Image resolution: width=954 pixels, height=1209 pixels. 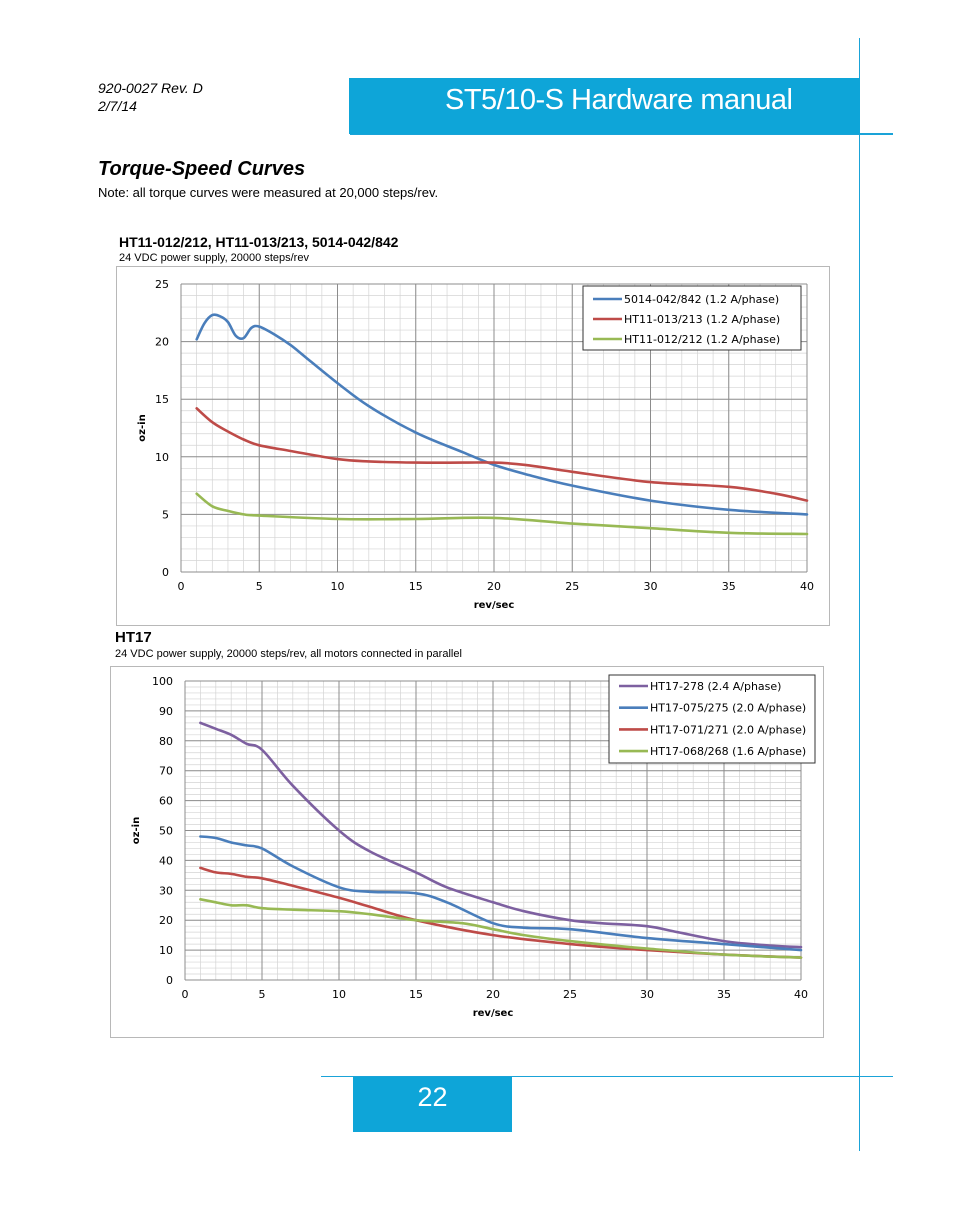 What do you see at coordinates (712, 719) in the screenshot?
I see `legend-box` at bounding box center [712, 719].